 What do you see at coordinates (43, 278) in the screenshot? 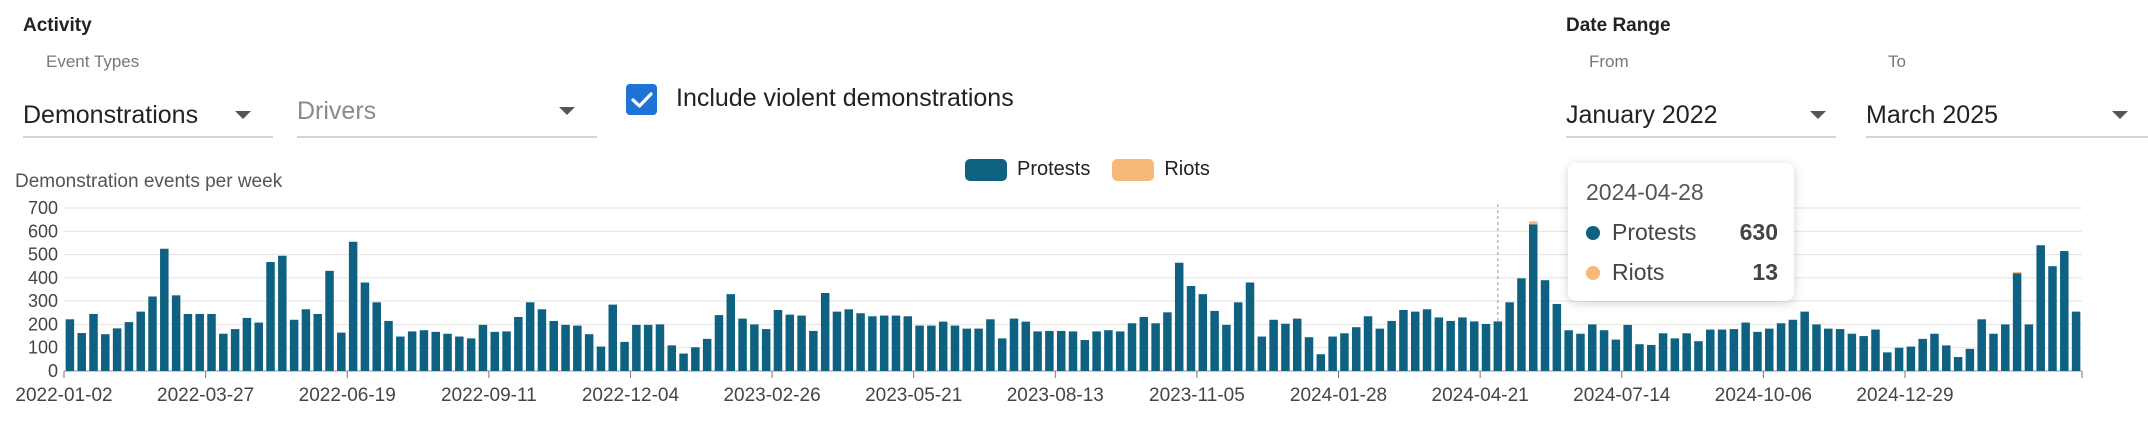
I see `y-tick-label: 400` at bounding box center [43, 278].